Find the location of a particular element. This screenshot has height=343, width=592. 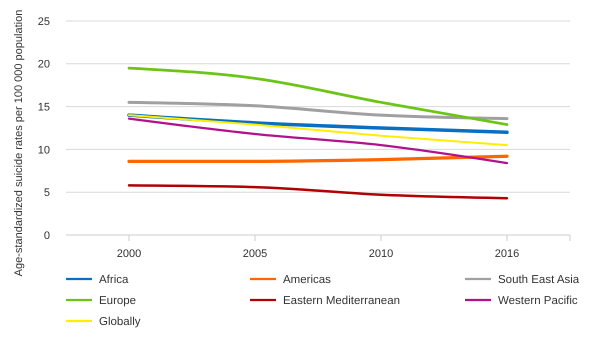

legend-label: Americas is located at coordinates (307, 280).